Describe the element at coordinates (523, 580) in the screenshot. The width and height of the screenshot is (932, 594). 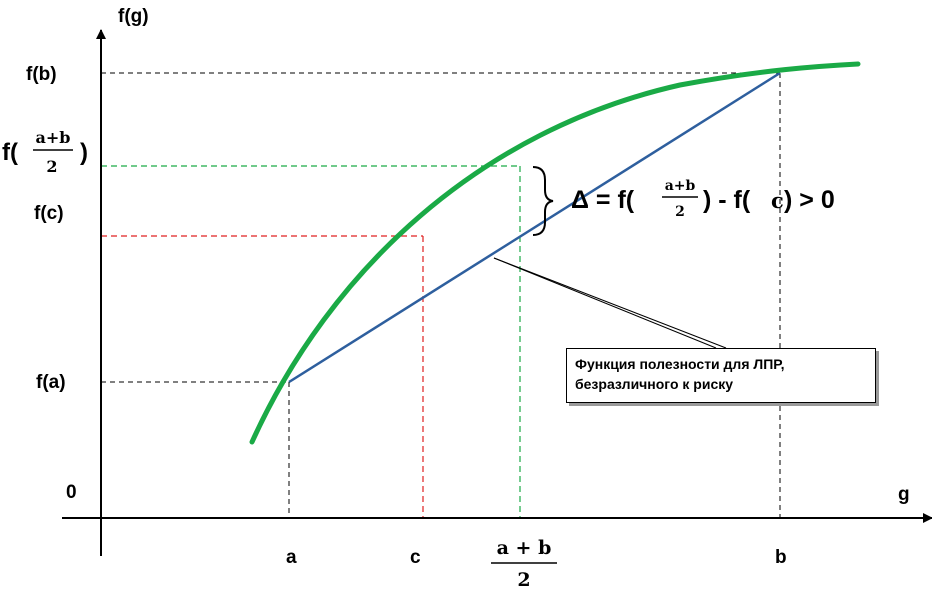
I see `x-tick-mid-denominator: 2` at that location.